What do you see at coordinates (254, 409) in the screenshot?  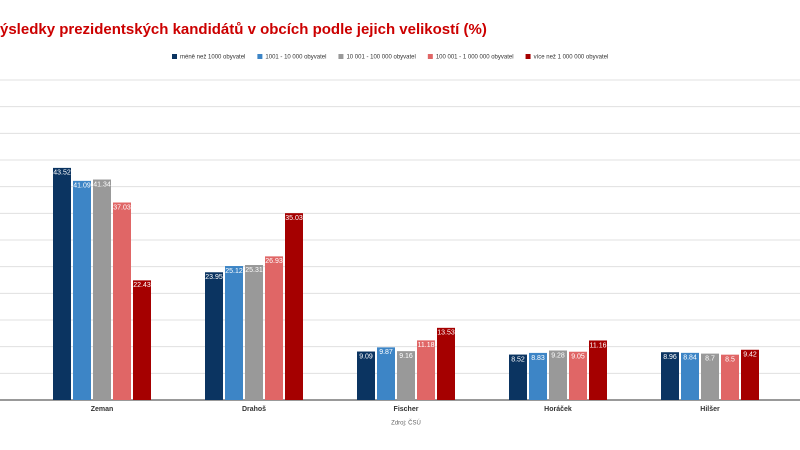 I see `x-tick-label: Drahoš` at bounding box center [254, 409].